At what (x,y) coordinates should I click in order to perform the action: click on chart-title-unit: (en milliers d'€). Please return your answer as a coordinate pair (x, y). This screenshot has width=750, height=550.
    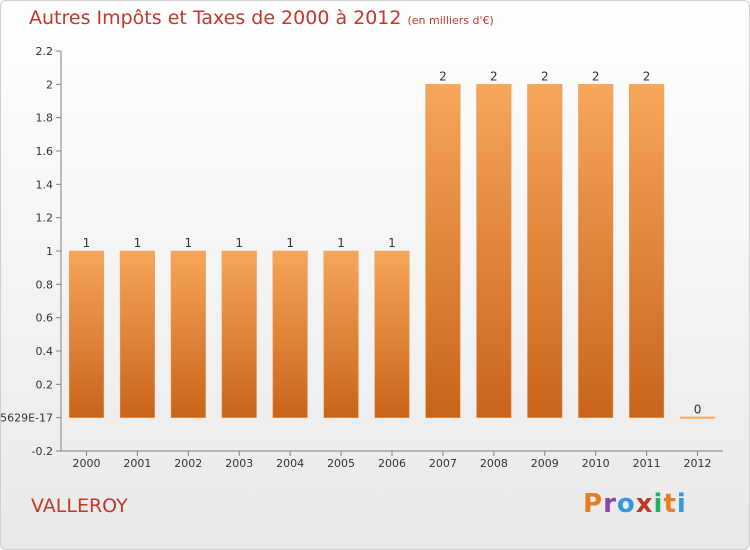
    Looking at the image, I should click on (450, 20).